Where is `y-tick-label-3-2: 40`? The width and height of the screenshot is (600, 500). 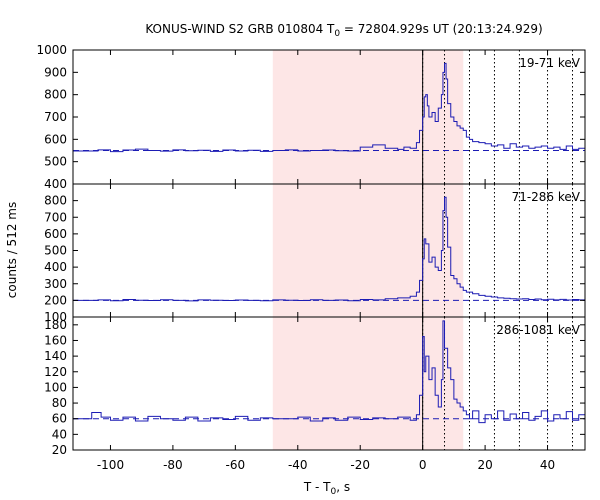
y-tick-label-3-2: 40 is located at coordinates (59, 434).